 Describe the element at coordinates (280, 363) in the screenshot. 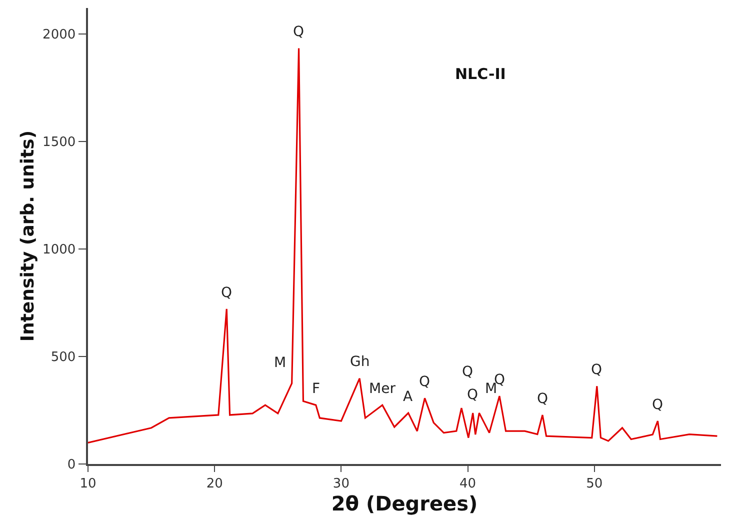

I see `annotation: M` at that location.